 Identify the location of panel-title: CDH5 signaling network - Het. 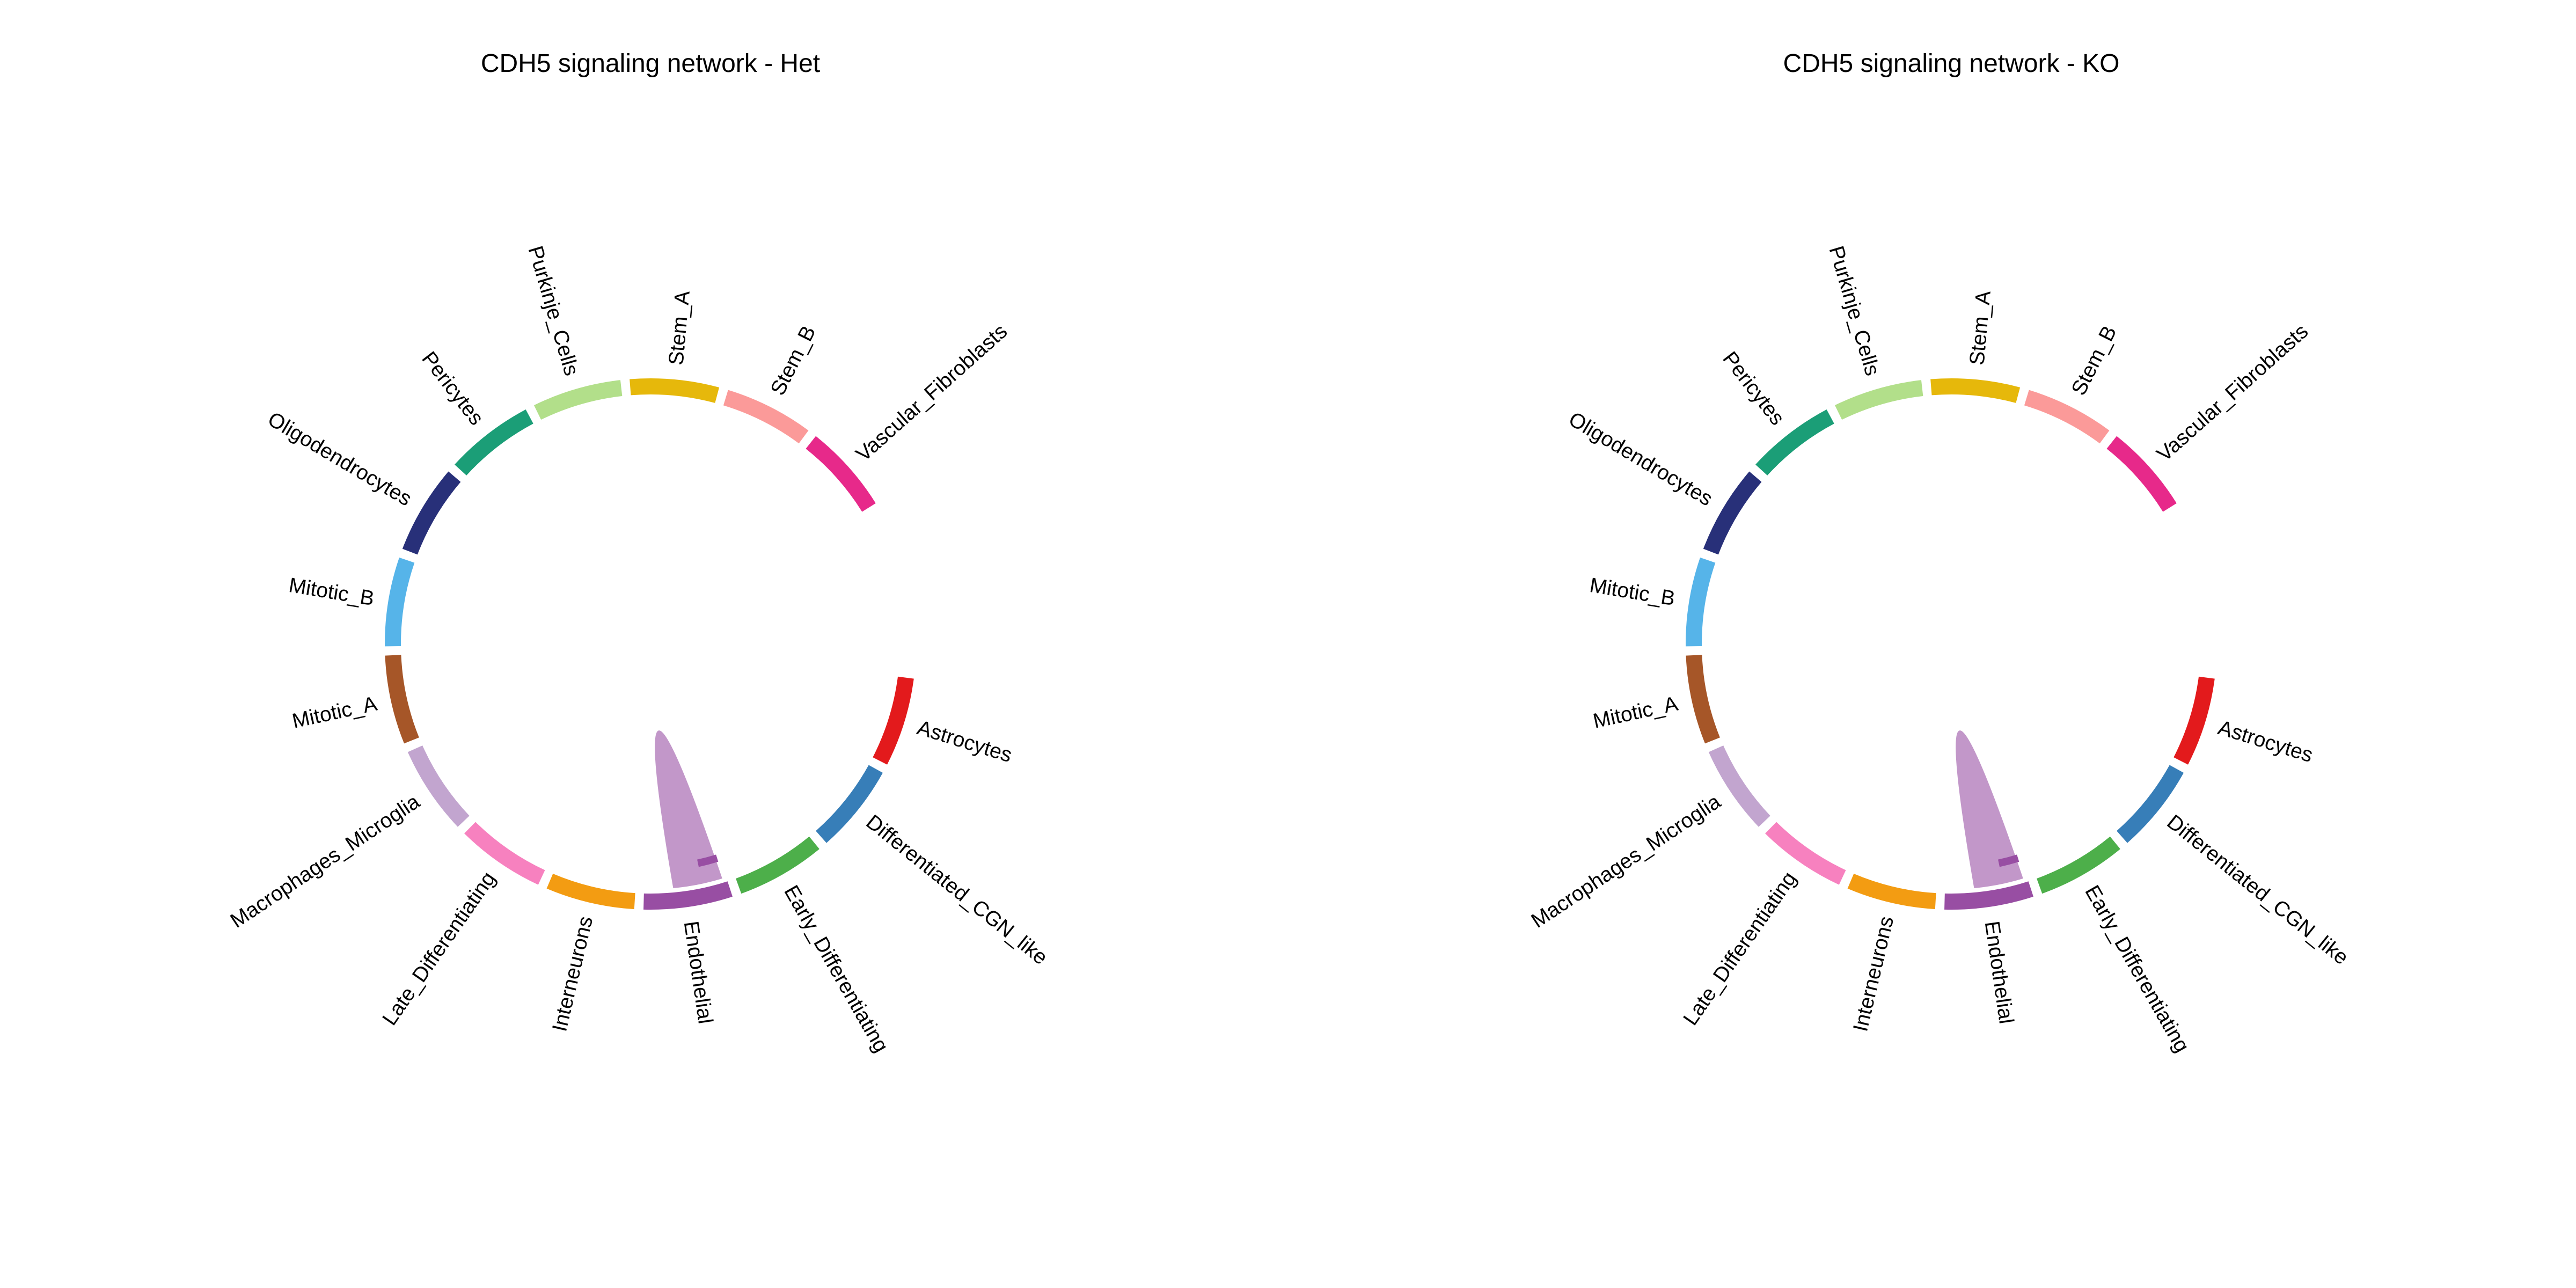
(650, 63).